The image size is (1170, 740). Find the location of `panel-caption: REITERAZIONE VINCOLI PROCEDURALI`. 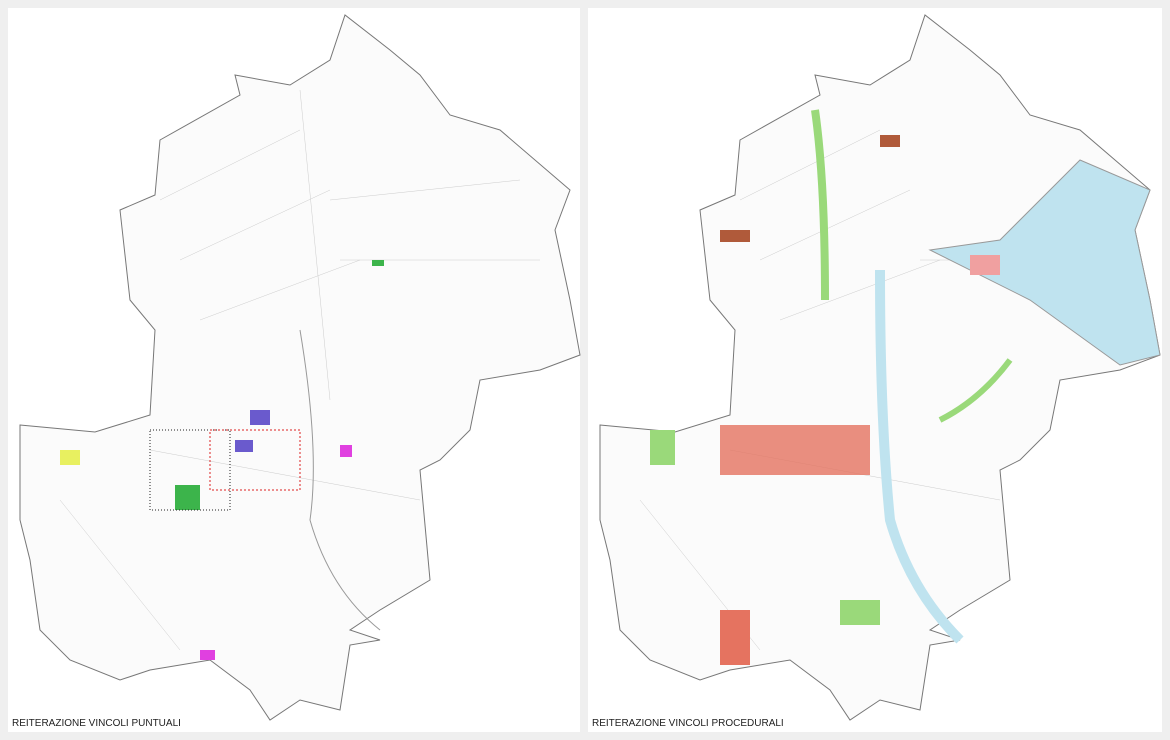

panel-caption: REITERAZIONE VINCOLI PROCEDURALI is located at coordinates (688, 723).